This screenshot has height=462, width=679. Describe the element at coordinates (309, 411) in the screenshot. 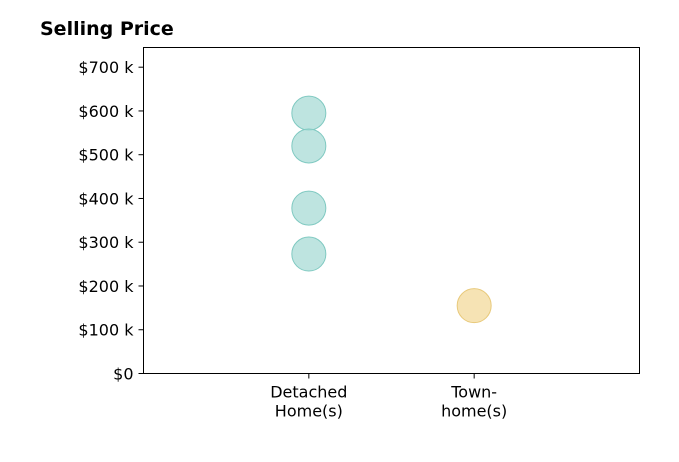

I see `x-tick-label: Home(s)` at that location.